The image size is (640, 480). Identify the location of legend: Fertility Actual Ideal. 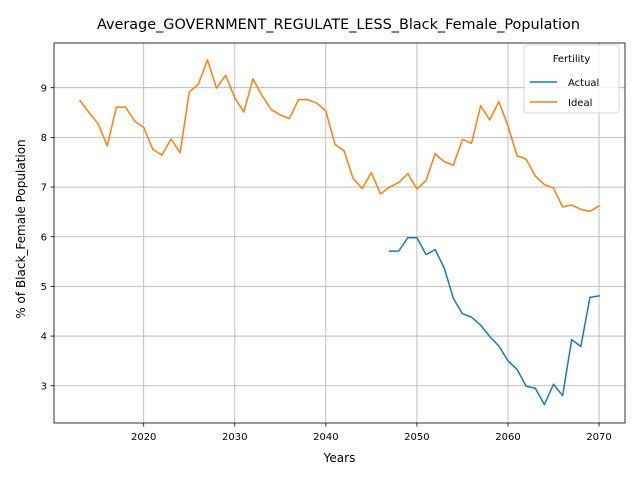
(571, 79).